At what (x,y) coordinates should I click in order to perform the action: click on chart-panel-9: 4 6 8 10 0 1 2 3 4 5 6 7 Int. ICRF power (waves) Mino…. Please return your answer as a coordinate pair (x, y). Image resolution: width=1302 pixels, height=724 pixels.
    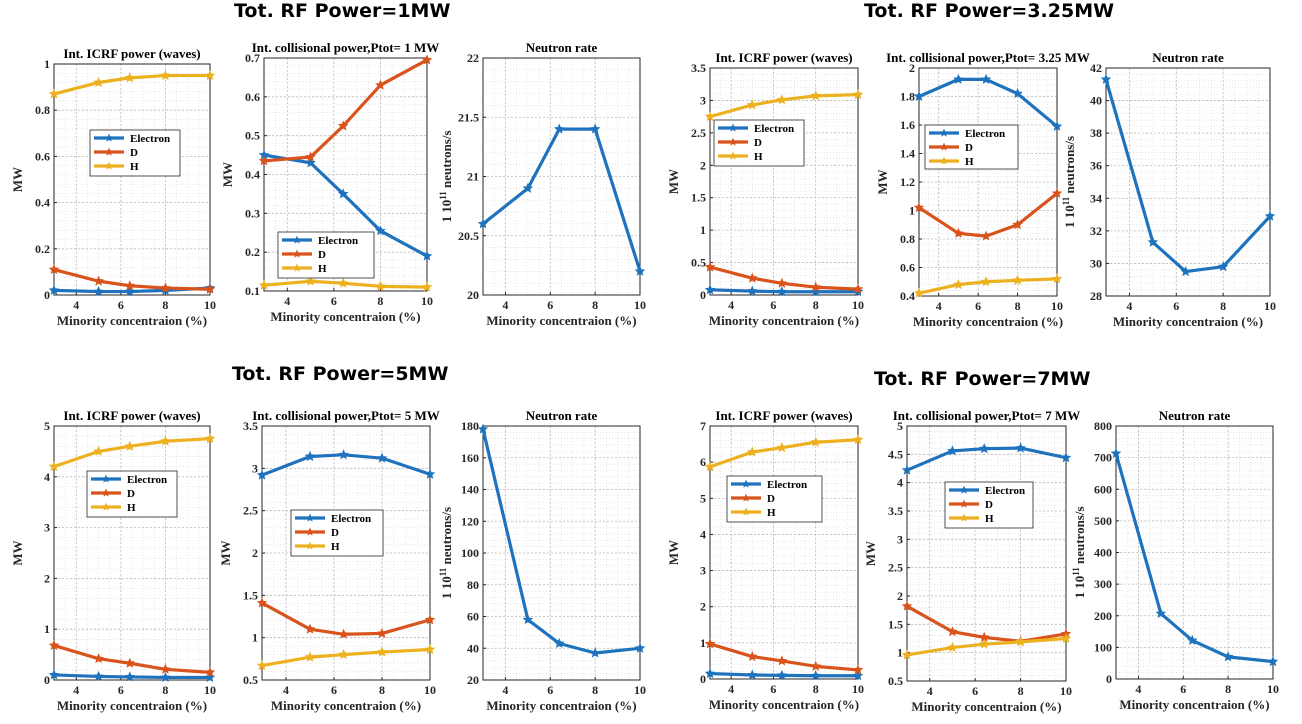
    Looking at the image, I should click on (765, 560).